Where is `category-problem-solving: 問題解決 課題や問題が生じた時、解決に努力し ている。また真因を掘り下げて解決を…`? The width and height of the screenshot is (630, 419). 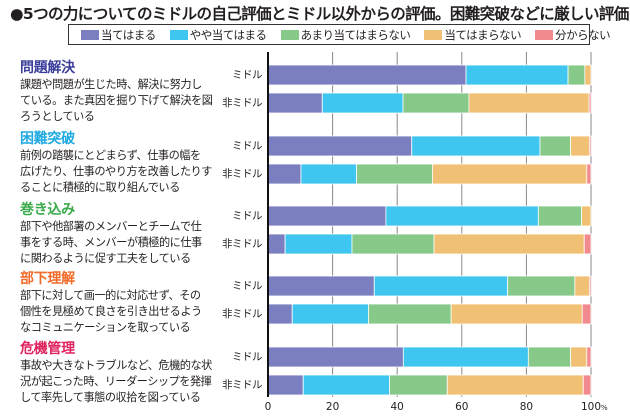 category-problem-solving: 問題解決 課題や問題が生じた時、解決に努力し ている。また真因を掘り下げて解決を… is located at coordinates (135, 92).